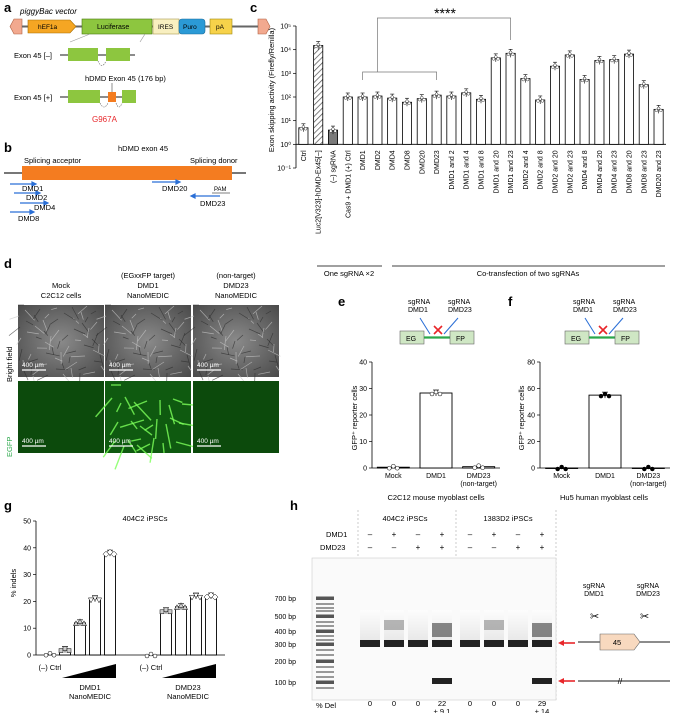 Image resolution: width=680 pixels, height=713 pixels. Describe the element at coordinates (16, 26) in the screenshot. I see `itr-left-shape` at that location.